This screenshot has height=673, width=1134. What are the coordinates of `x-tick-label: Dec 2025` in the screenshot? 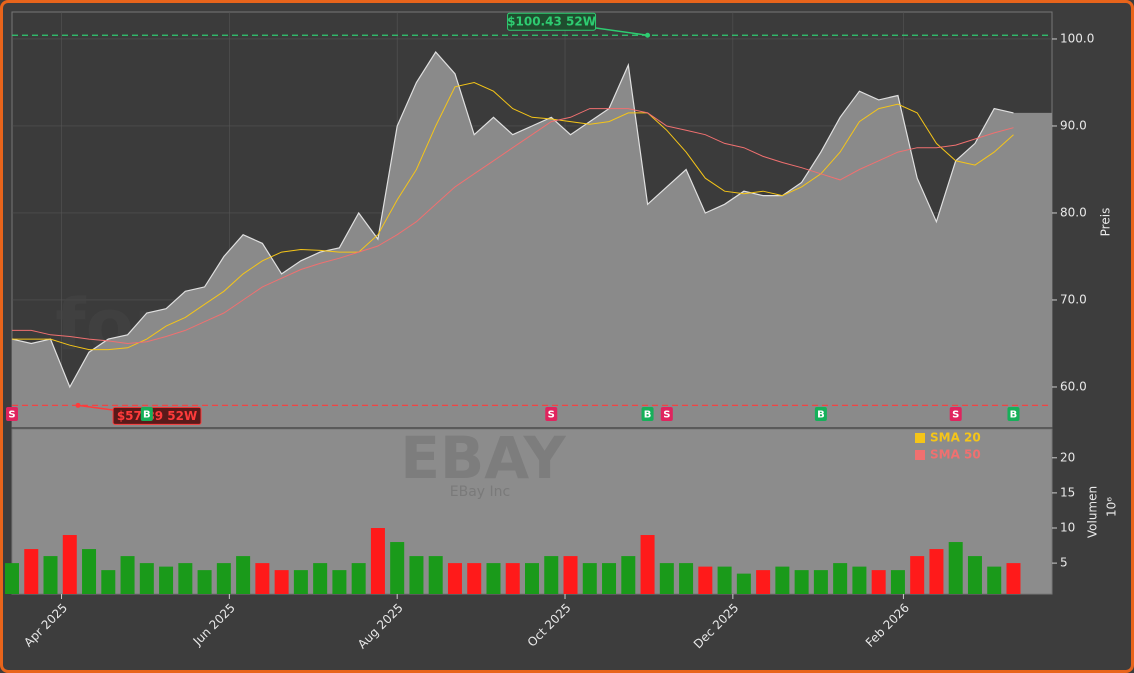 It's located at (716, 626).